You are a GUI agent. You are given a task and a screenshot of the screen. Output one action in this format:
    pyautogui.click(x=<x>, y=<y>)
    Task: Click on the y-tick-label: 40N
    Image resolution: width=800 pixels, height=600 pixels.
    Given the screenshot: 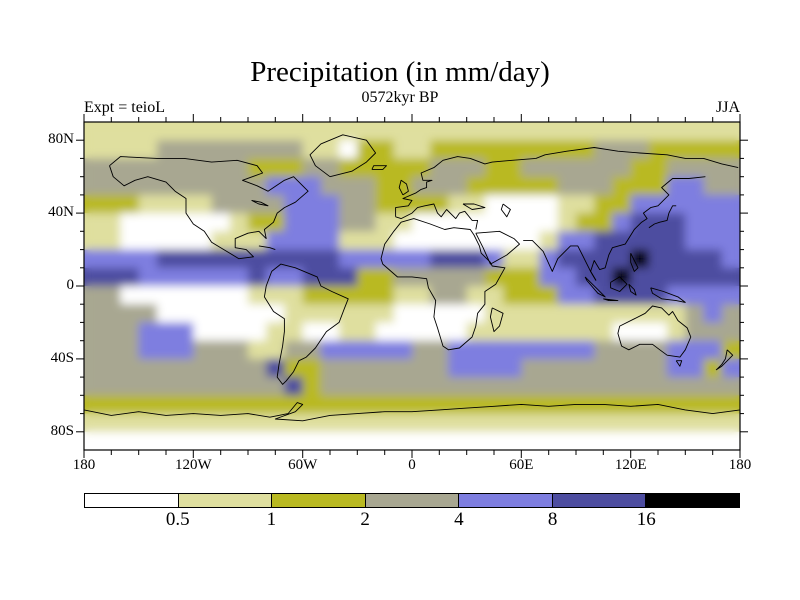 What is the action you would take?
    pyautogui.click(x=61, y=212)
    